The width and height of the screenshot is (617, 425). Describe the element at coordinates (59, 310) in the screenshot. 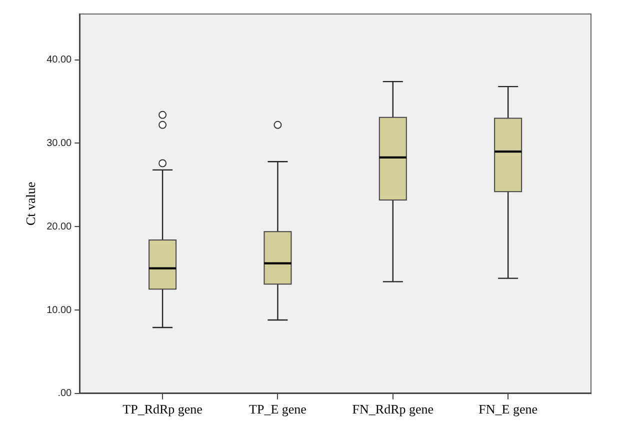

I see `y-tick-label: 10.00` at that location.